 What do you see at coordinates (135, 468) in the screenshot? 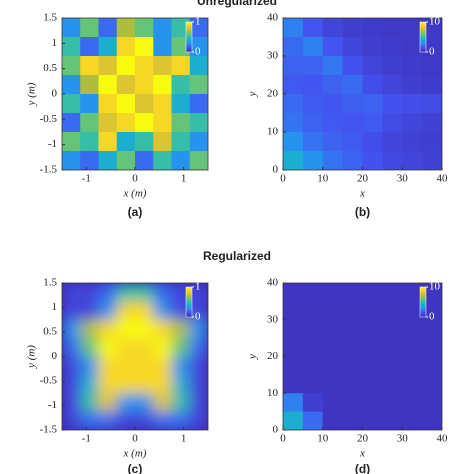
I see `panel-caption: (c)` at bounding box center [135, 468].